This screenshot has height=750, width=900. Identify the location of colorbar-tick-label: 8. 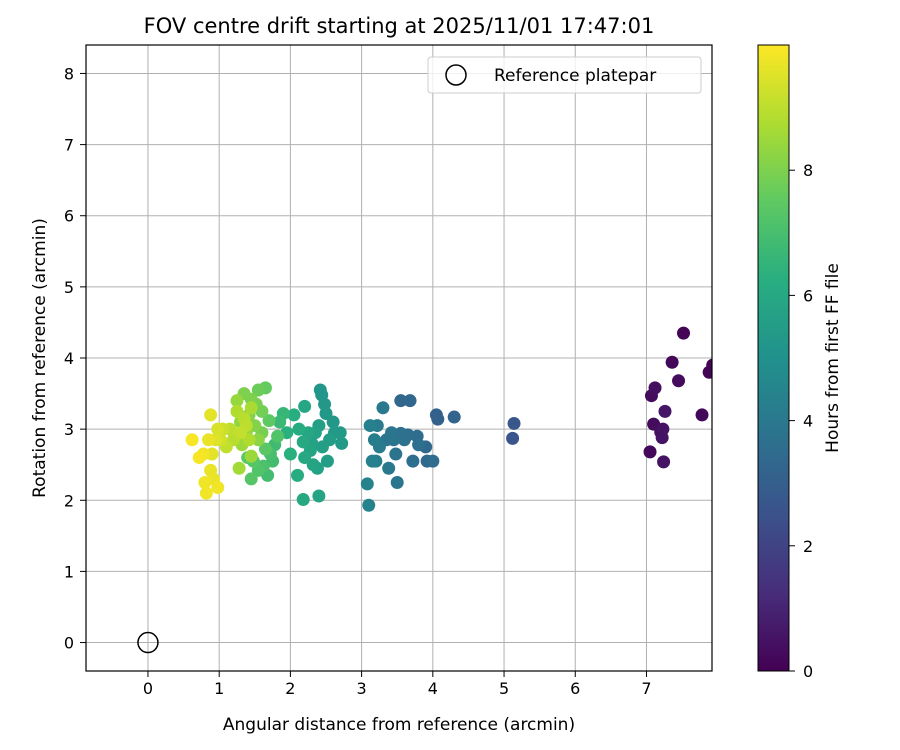
(808, 170).